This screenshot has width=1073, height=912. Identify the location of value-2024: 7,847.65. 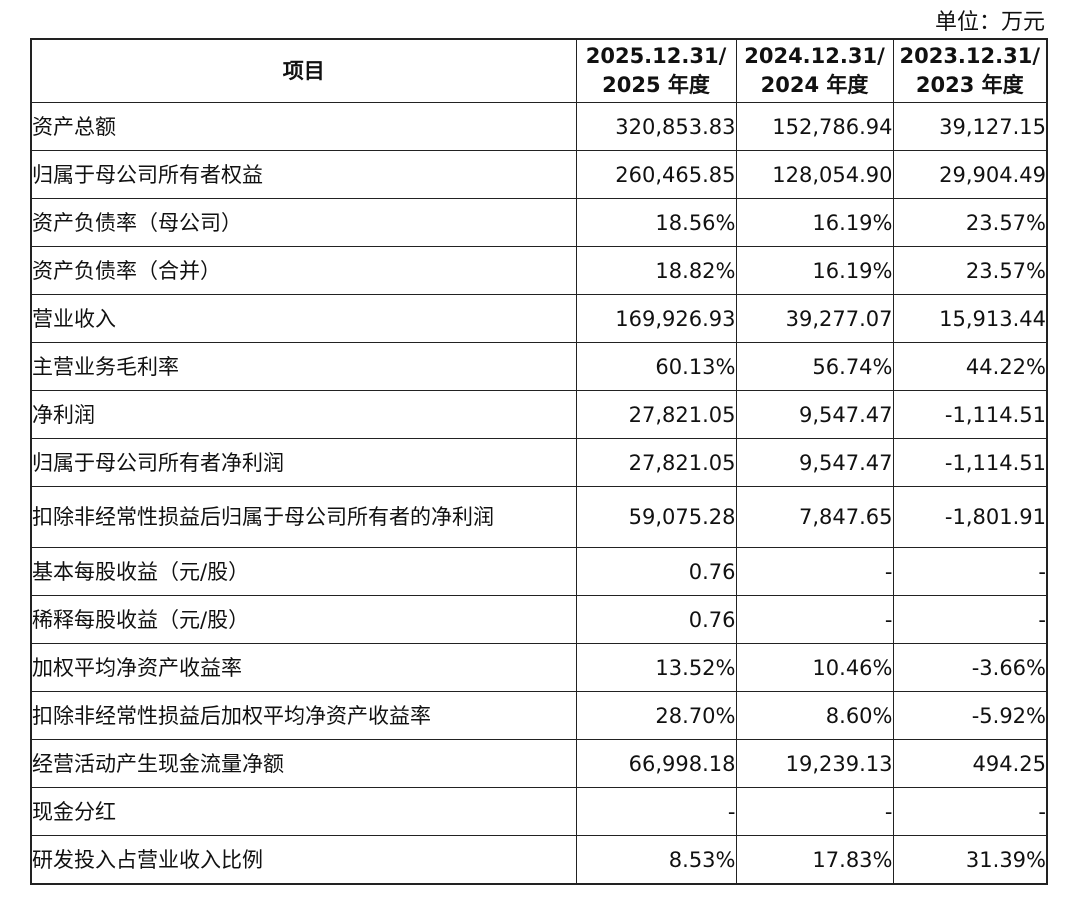
(814, 517).